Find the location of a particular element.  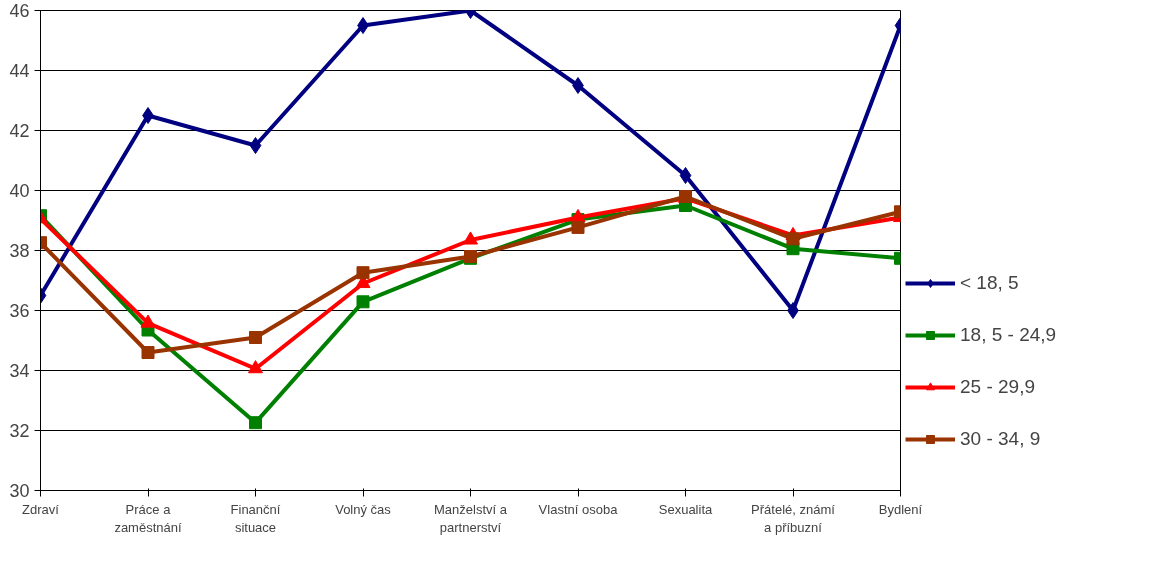

x-tick-label: Práce a zaměstnání is located at coordinates (148, 518).